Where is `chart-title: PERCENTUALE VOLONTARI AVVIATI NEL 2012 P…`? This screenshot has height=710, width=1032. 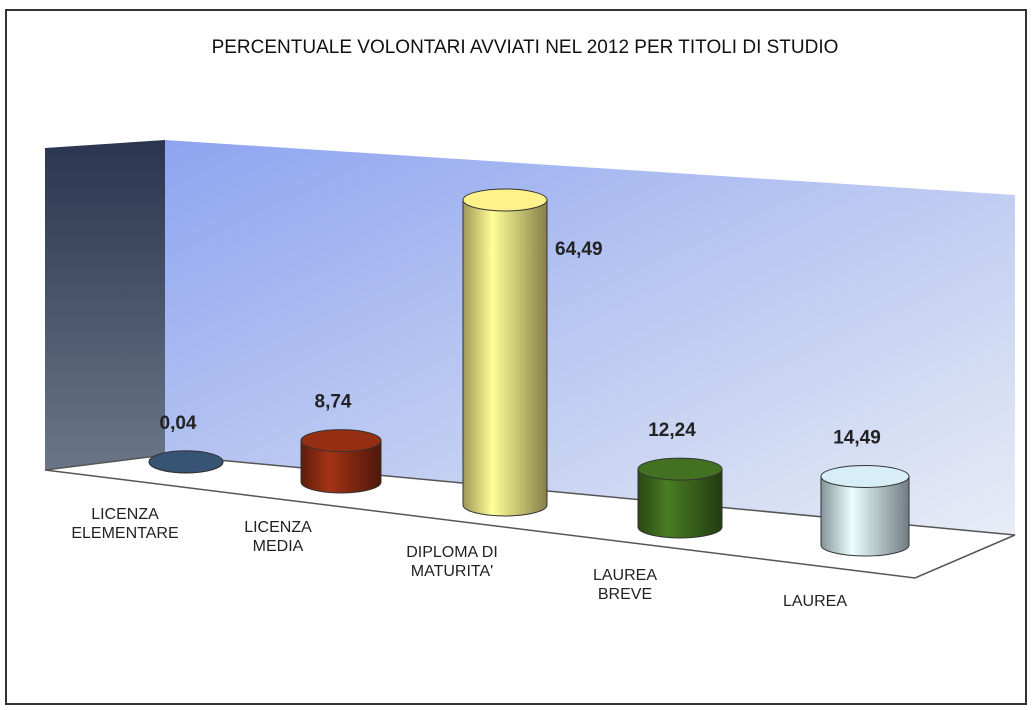 chart-title: PERCENTUALE VOLONTARI AVVIATI NEL 2012 P… is located at coordinates (525, 47).